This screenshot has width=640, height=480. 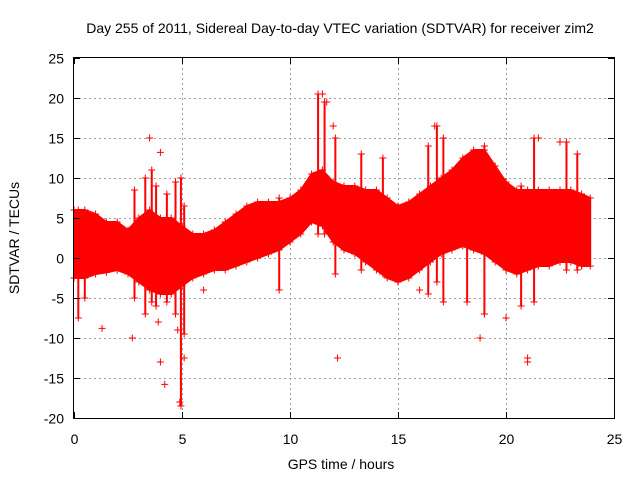 I want to click on x-axis-label: GPS time / hours, so click(x=341, y=464).